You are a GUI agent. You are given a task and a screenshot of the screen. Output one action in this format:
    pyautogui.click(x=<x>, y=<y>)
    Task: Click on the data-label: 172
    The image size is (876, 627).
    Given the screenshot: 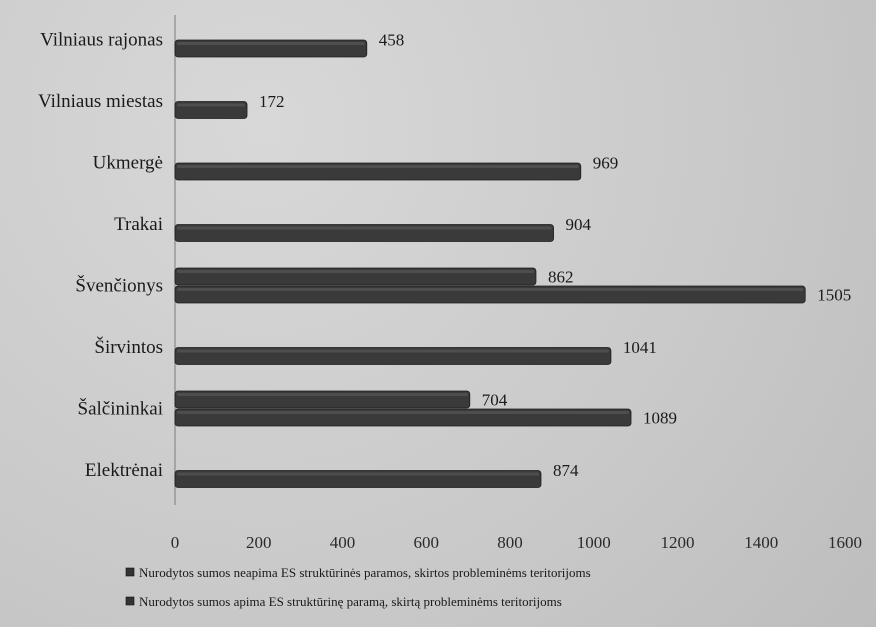 What is the action you would take?
    pyautogui.click(x=272, y=101)
    